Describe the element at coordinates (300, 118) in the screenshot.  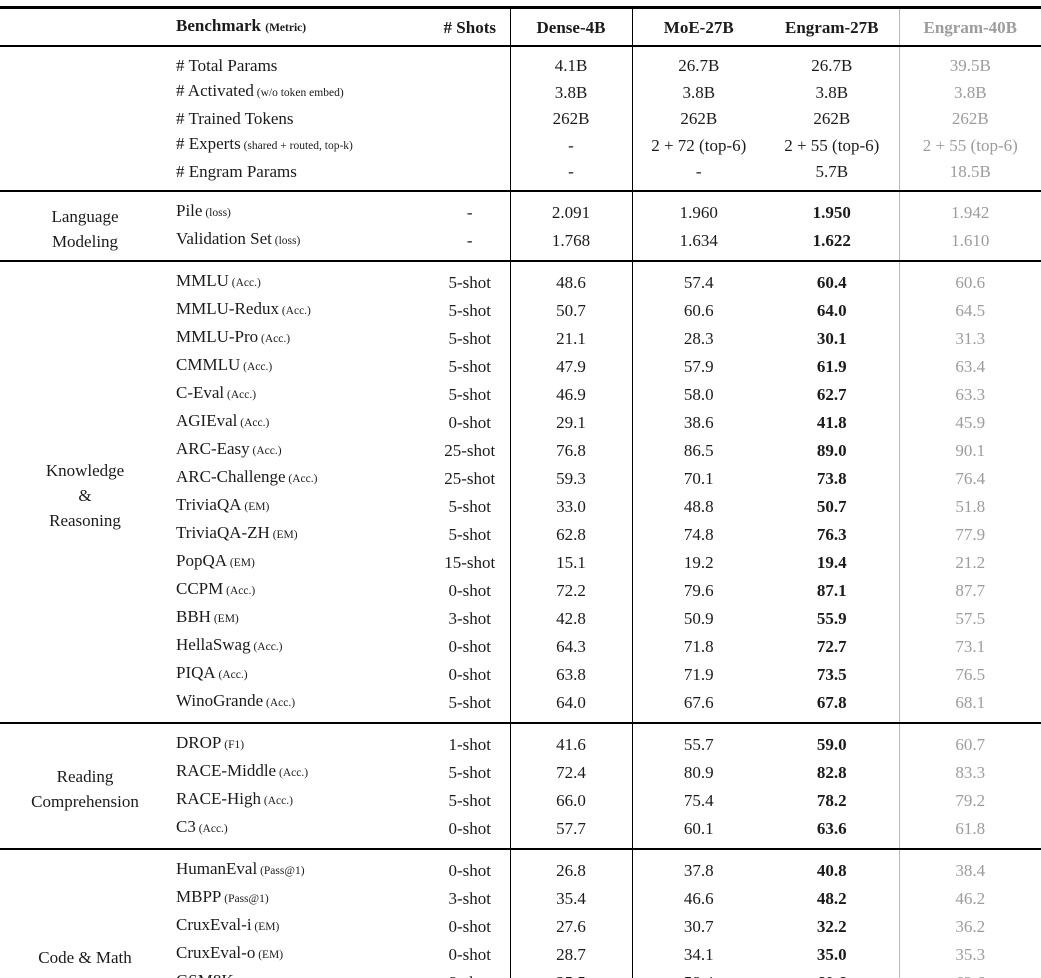
I see `benchmark-name: # Trained Tokens` at that location.